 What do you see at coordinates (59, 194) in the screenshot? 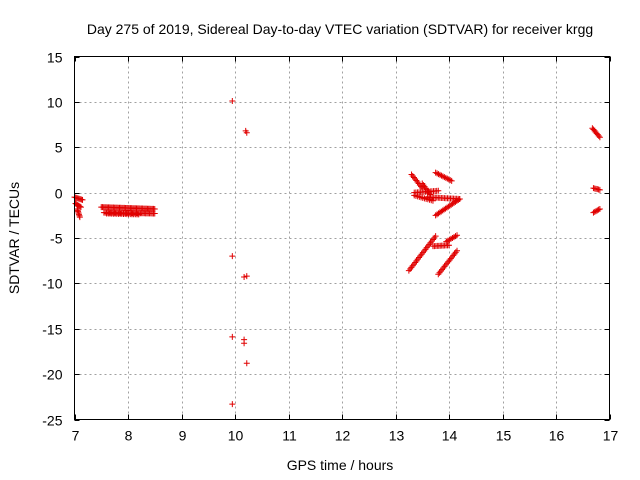
I see `y-tick-label: 0` at bounding box center [59, 194].